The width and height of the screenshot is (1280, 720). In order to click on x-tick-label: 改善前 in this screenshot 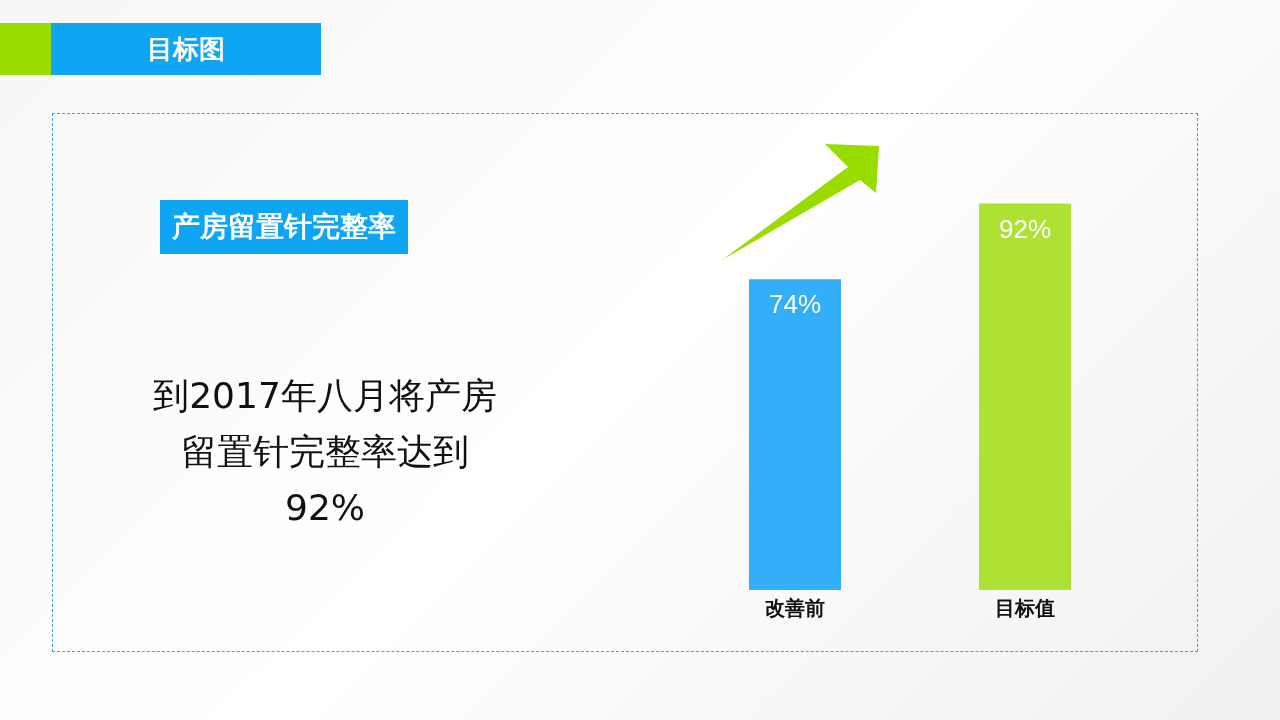, I will do `click(795, 608)`.